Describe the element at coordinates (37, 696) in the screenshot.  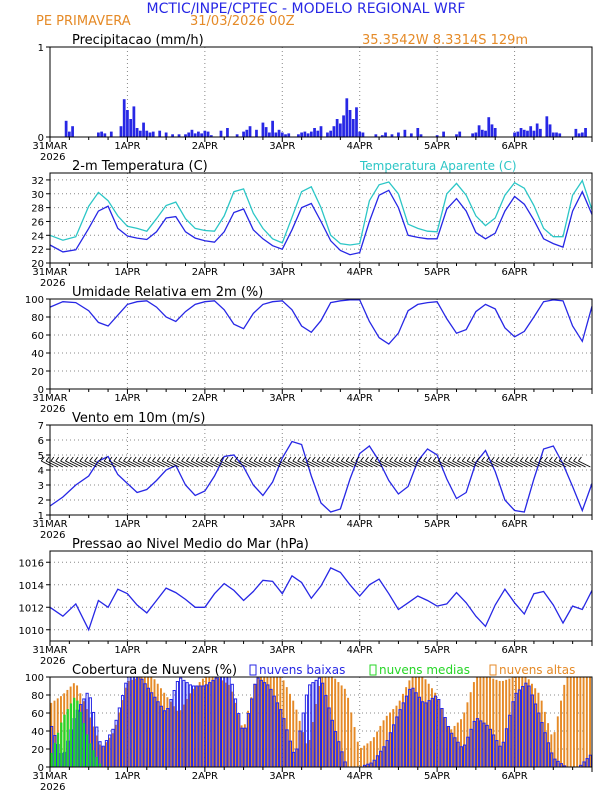
I see `y-tick-label: 80` at that location.